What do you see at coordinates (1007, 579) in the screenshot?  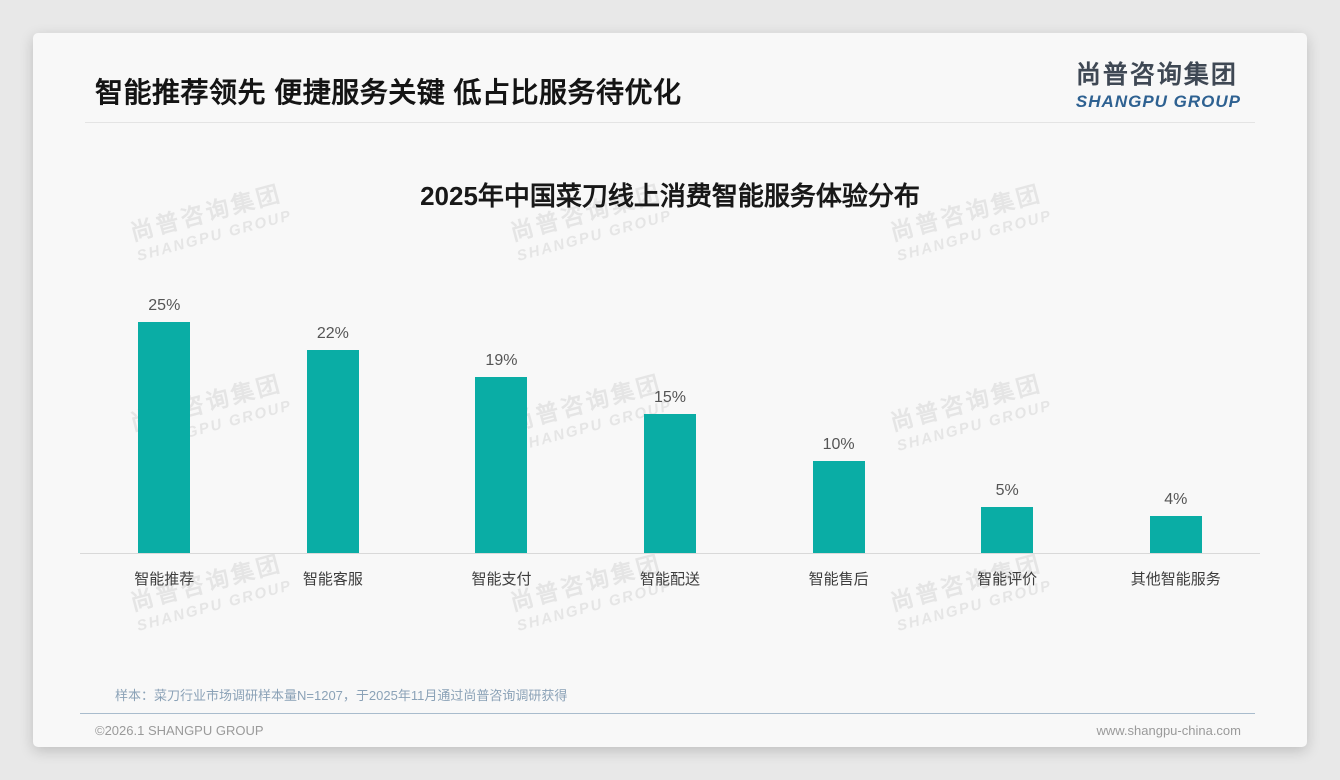 I see `category-label: 智能评价` at bounding box center [1007, 579].